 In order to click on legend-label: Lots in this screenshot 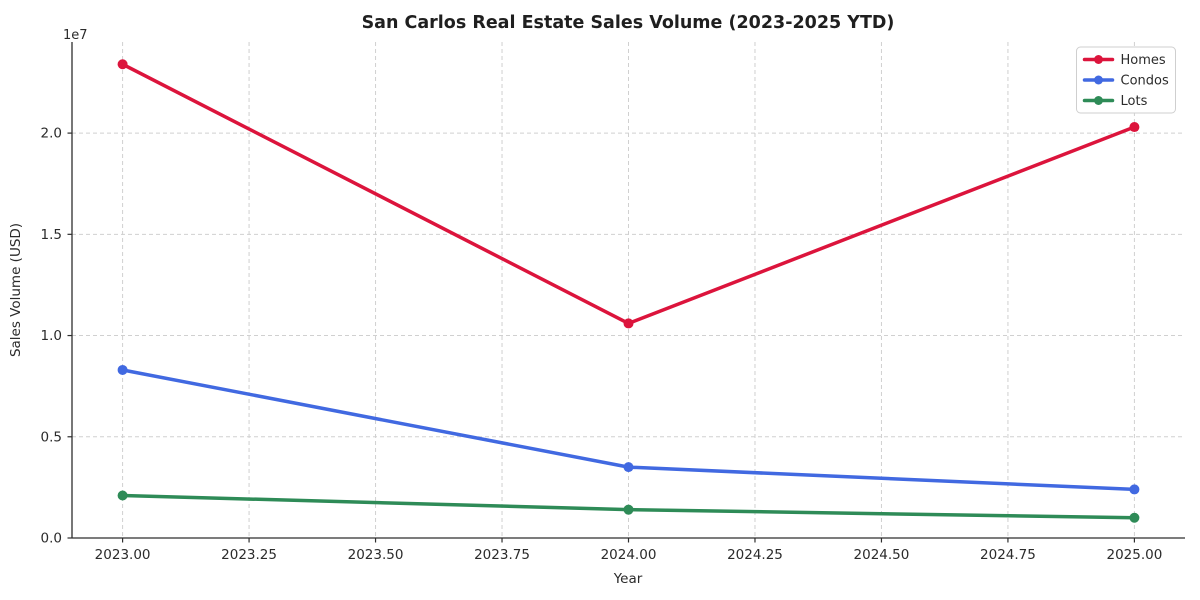, I will do `click(1134, 101)`.